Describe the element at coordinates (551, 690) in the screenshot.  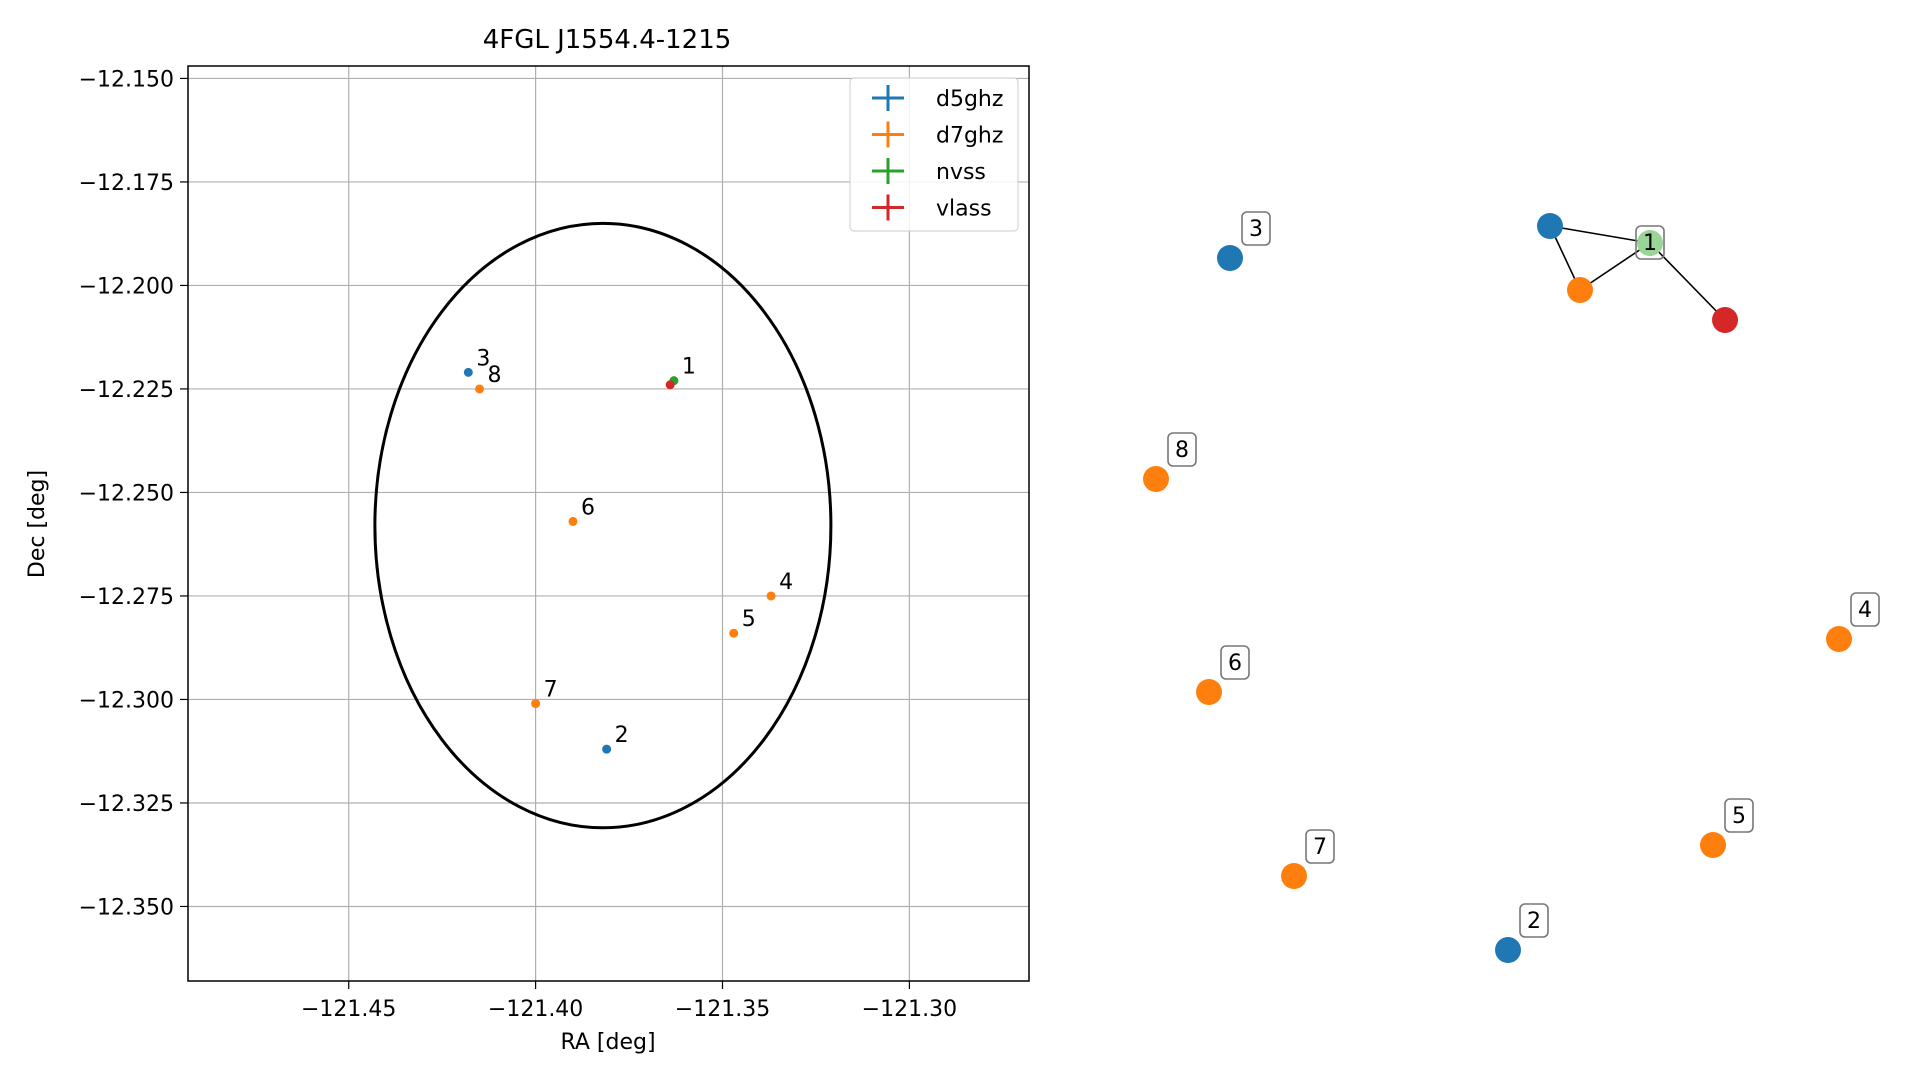
I see `point-label: 7` at that location.